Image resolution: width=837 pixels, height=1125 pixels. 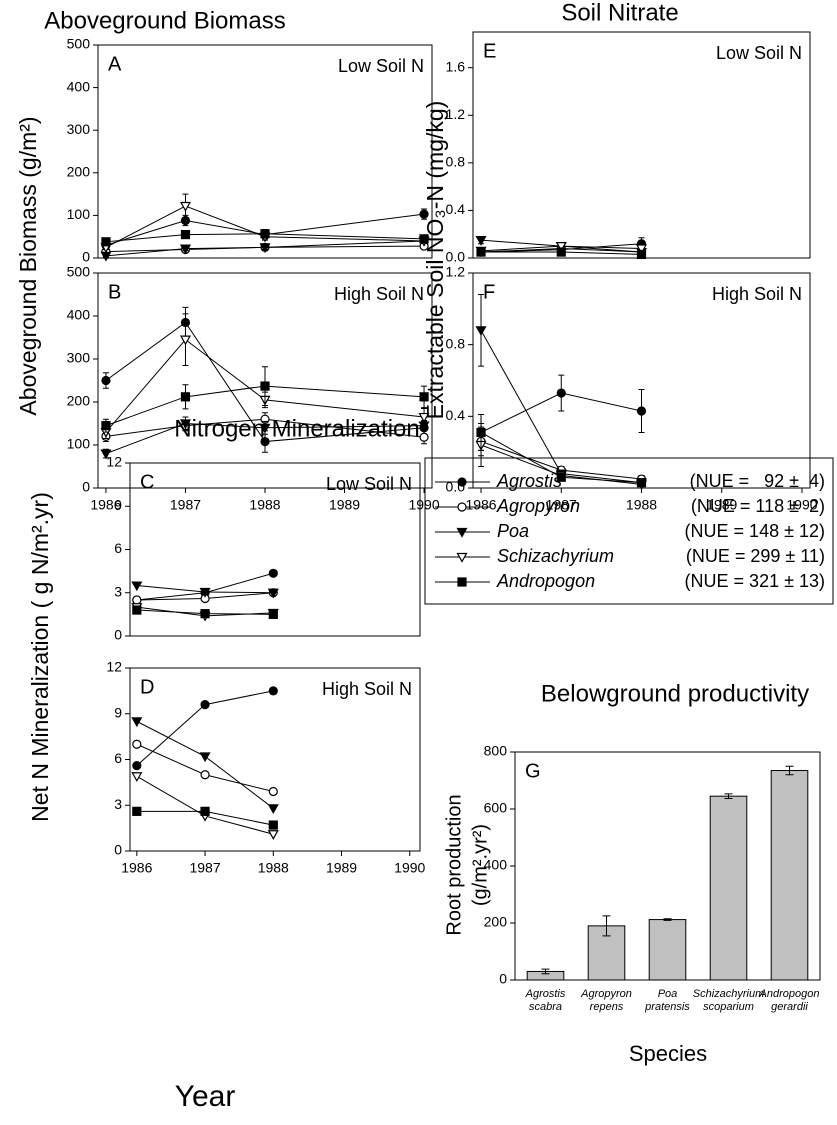 What do you see at coordinates (555, 556) in the screenshot?
I see `legend-name: Schizachyrium` at bounding box center [555, 556].